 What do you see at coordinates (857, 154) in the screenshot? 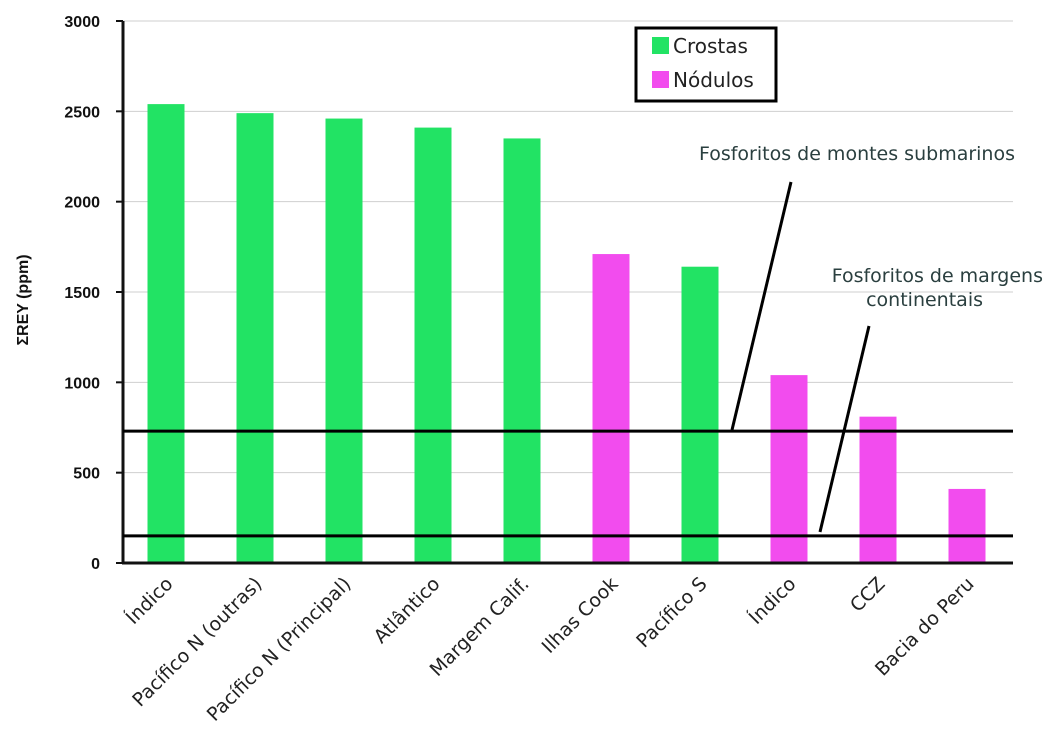
I see `reference-line-label: Fosforitos de montes submarinos` at bounding box center [857, 154].